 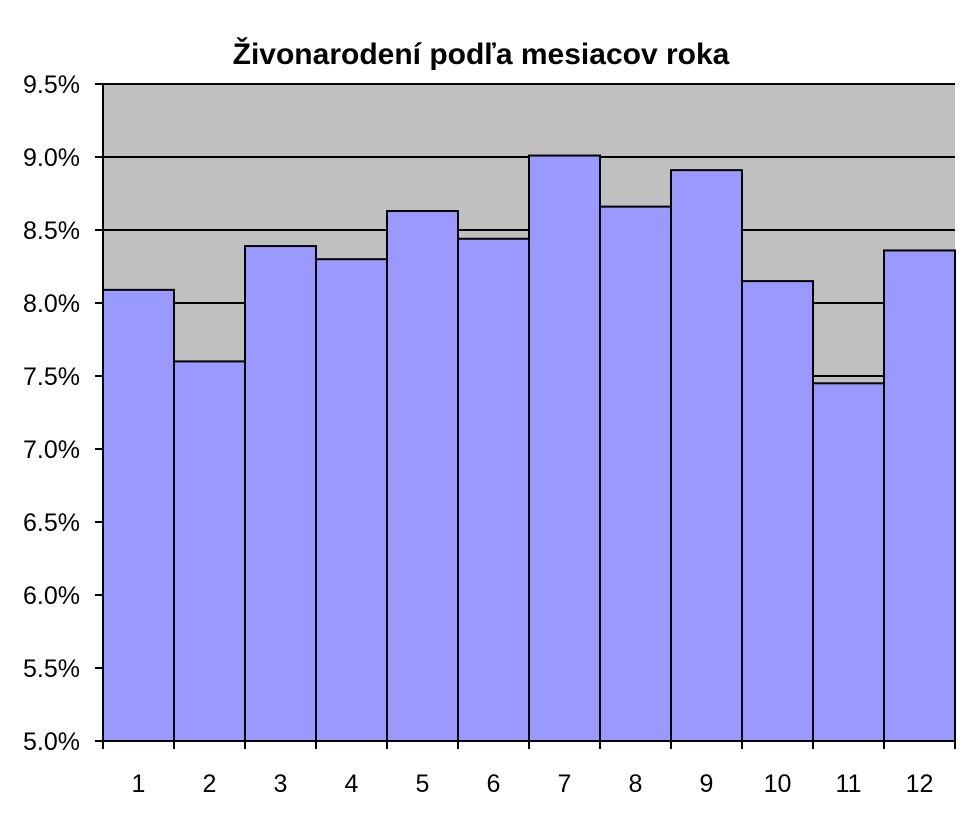 I want to click on y-tick-labels: 5.0% 5.5% 6.0% 6.5% 7.0% 7.5% 8.0% 8.5% 9.0% 9.5%, so click(x=51, y=413).